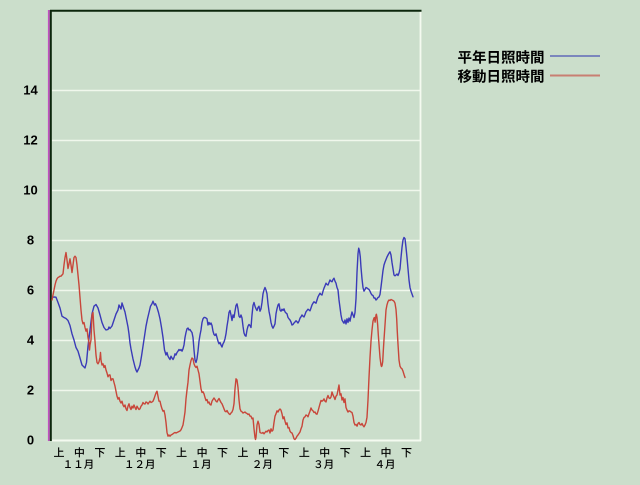 The width and height of the screenshot is (640, 485). Describe the element at coordinates (31, 340) in the screenshot. I see `svg-text: 4` at that location.